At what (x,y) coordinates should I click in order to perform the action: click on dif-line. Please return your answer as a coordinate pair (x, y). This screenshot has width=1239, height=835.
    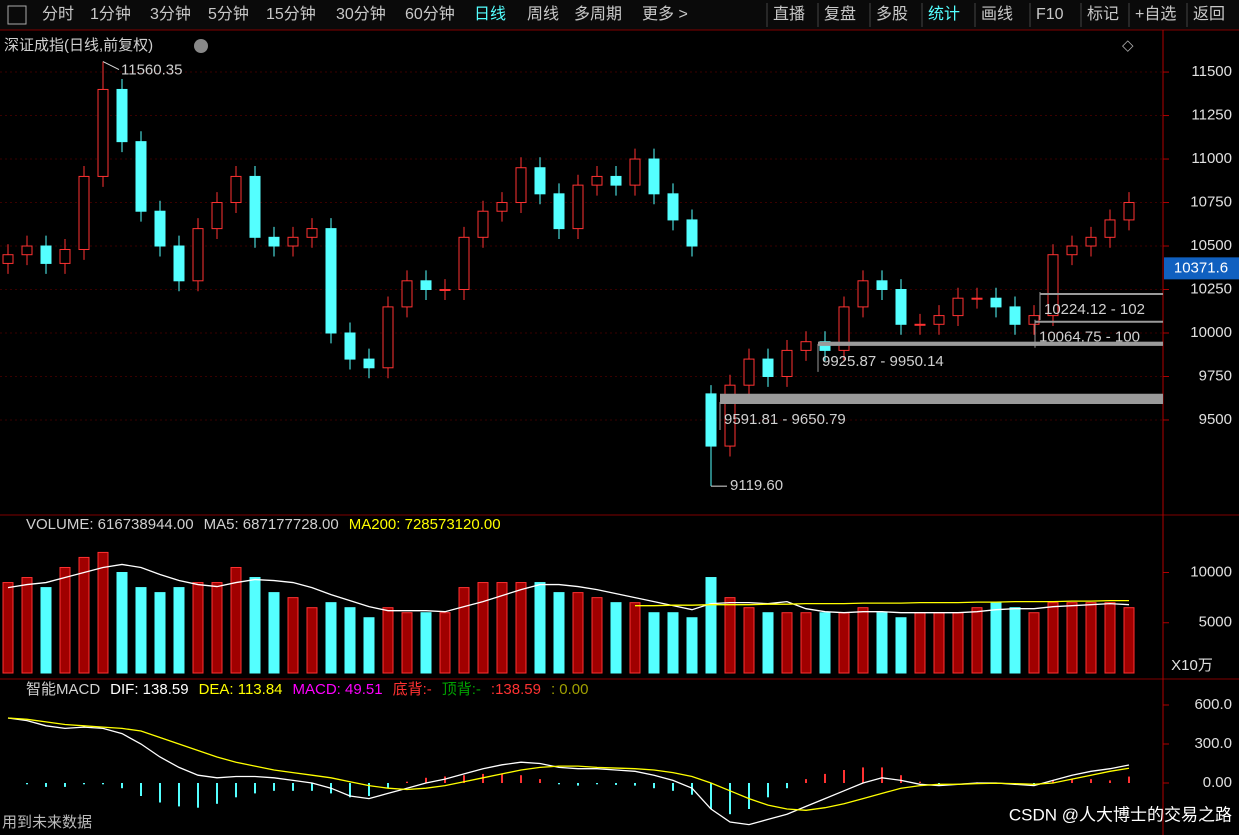
    Looking at the image, I should click on (568, 771).